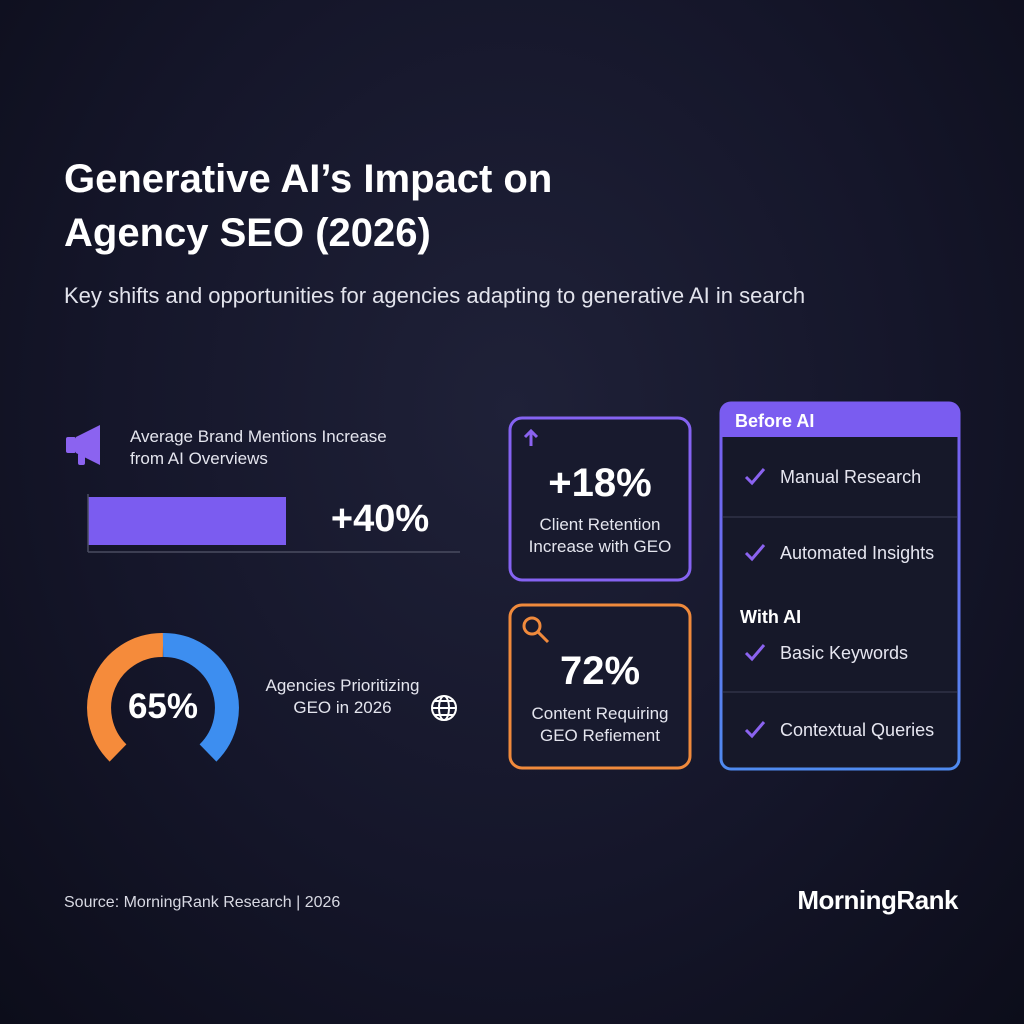 This screenshot has height=1024, width=1024. I want to click on panel-title: Before AI, so click(775, 421).